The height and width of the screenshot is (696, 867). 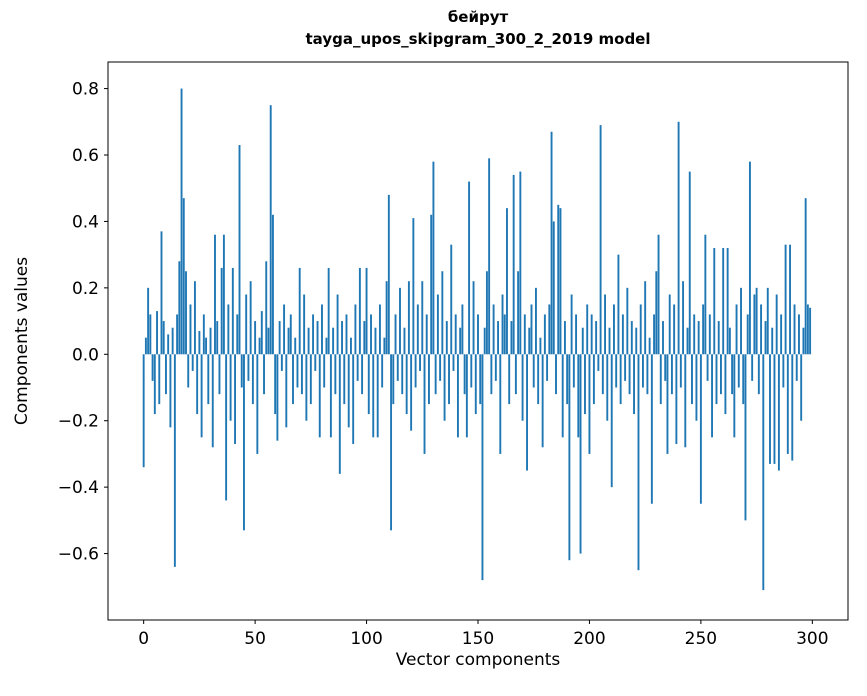 What do you see at coordinates (589, 639) in the screenshot?
I see `x-tick-label: 200` at bounding box center [589, 639].